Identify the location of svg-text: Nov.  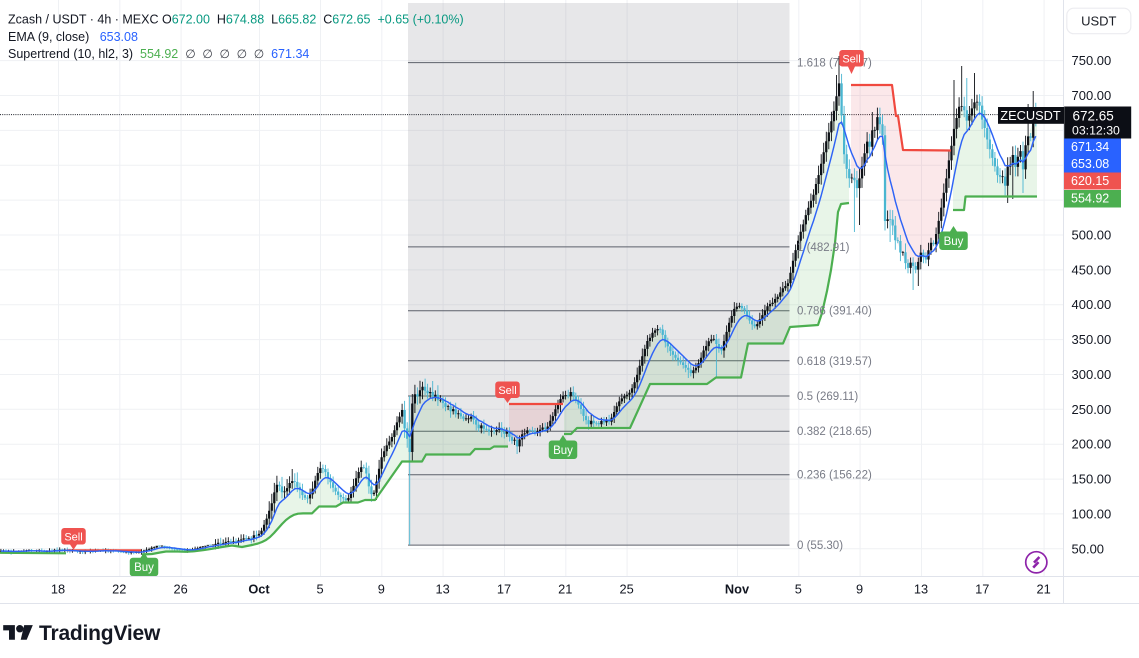
(737, 589).